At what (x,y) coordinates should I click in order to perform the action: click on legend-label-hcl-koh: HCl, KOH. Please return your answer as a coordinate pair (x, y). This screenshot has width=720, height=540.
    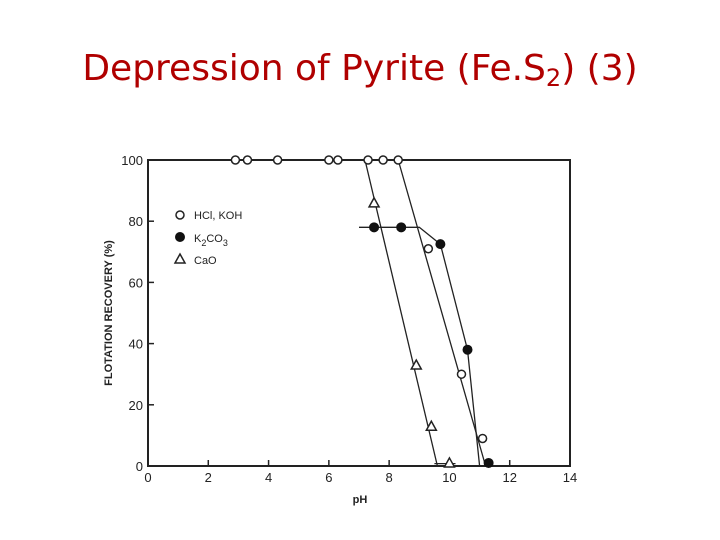
    Looking at the image, I should click on (218, 216).